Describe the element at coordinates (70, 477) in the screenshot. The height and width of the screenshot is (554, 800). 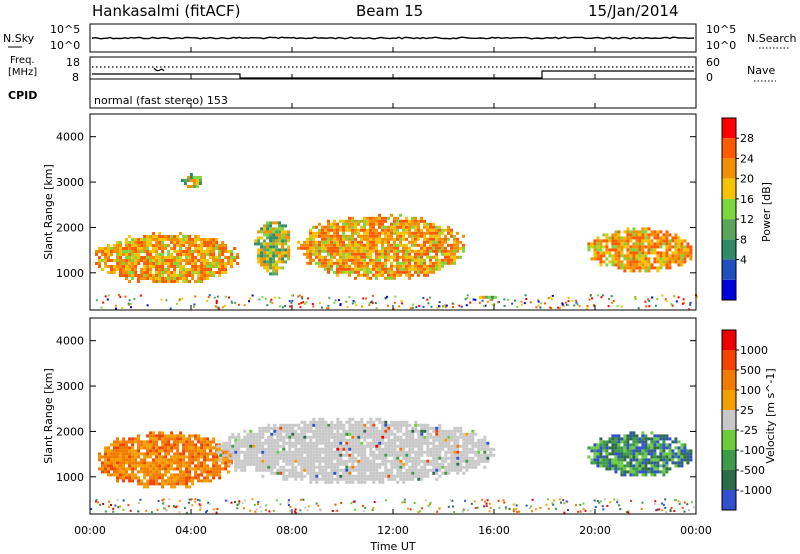
I see `y-tick-label: 1000` at that location.